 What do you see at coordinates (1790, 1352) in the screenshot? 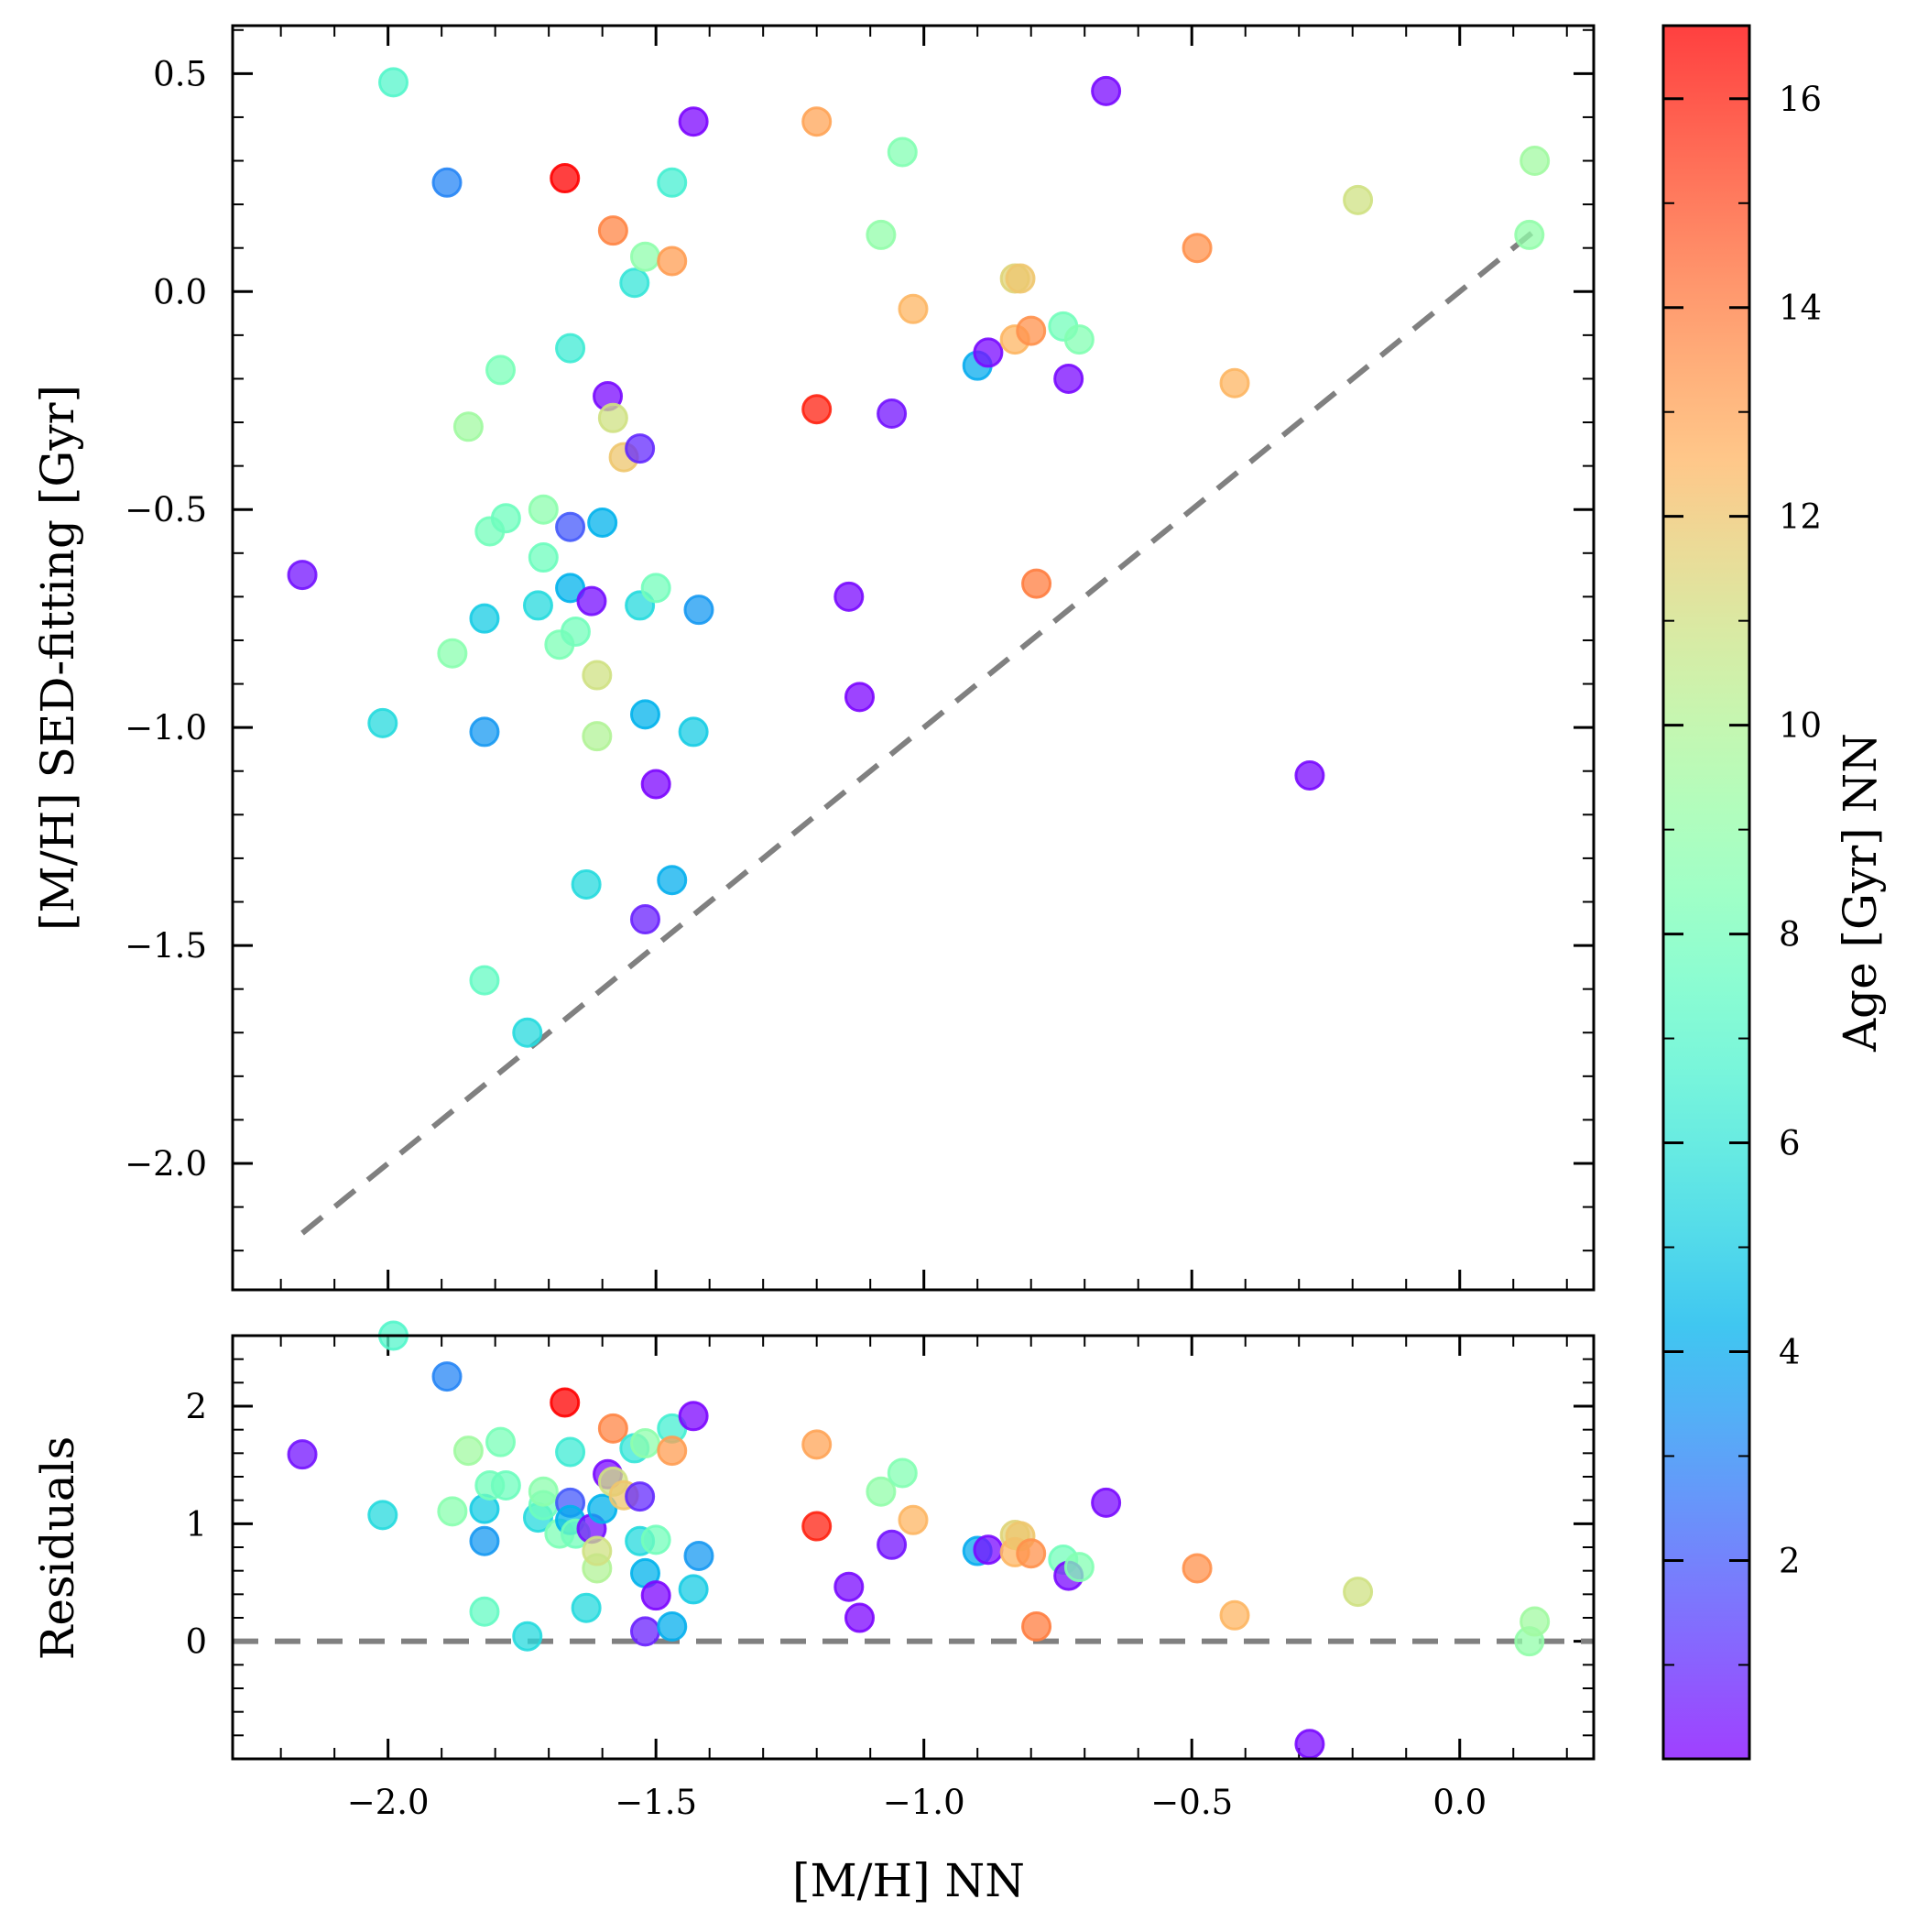
I see `colorbar-tick-label: 4` at bounding box center [1790, 1352].